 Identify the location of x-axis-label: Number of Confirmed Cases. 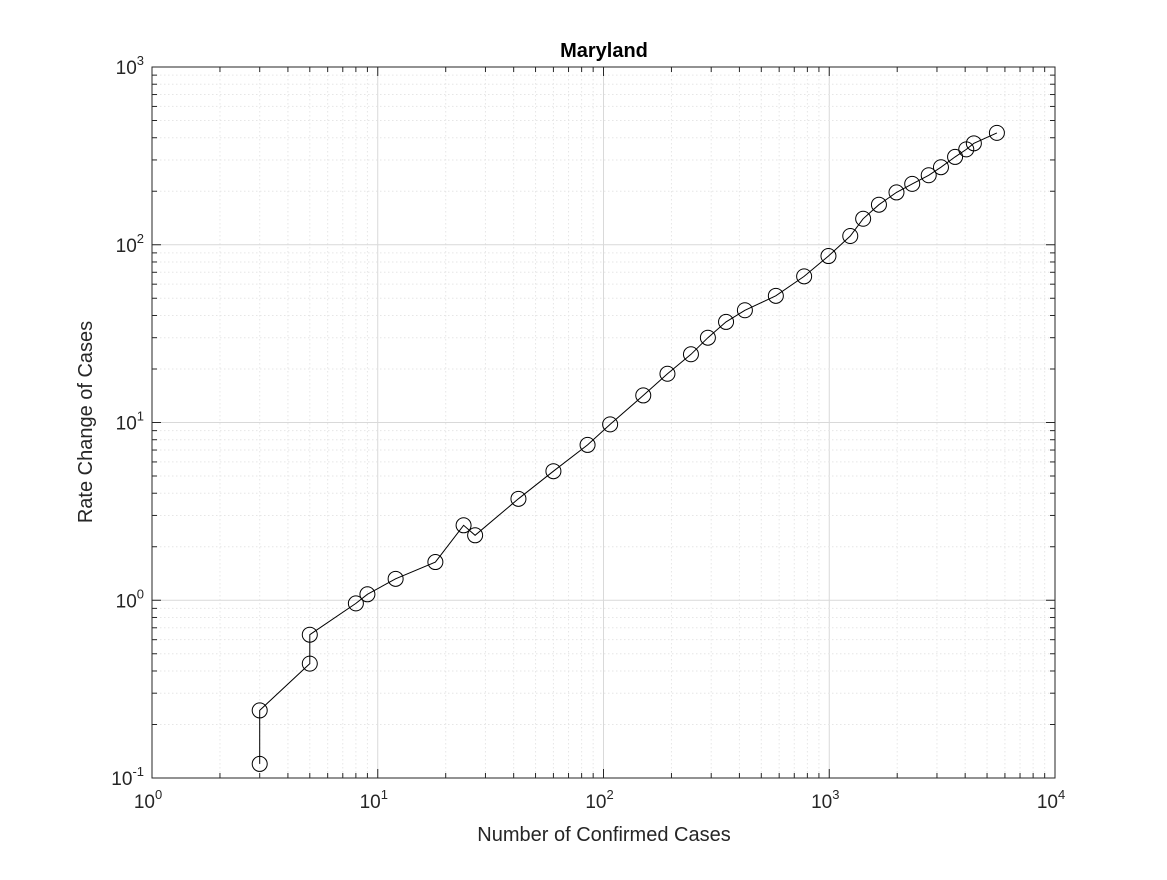
(603, 835).